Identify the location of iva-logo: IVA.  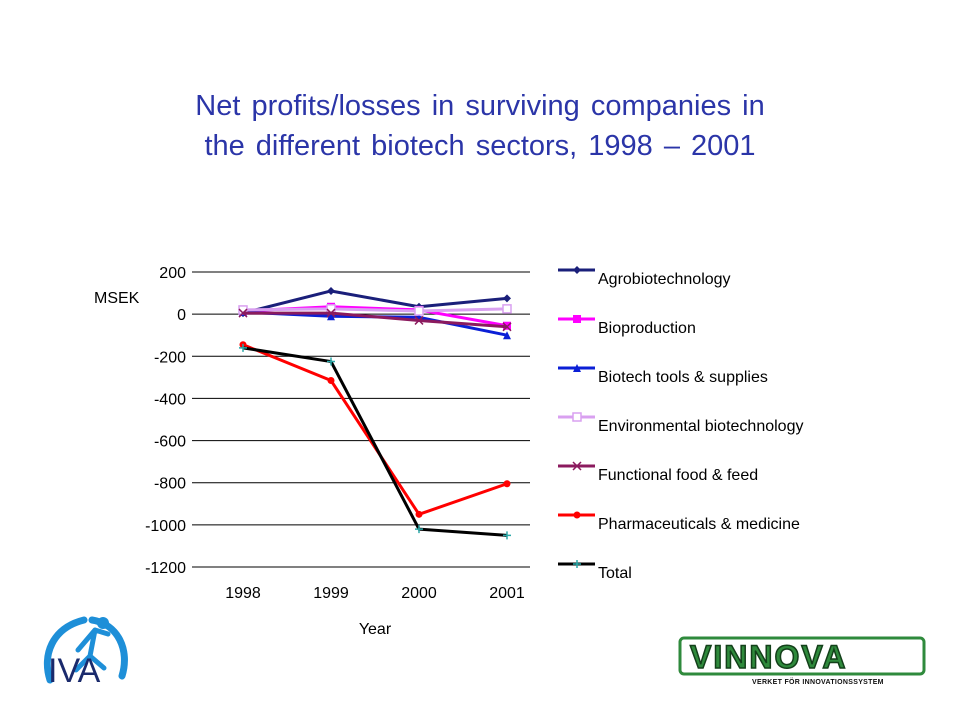
(85, 653).